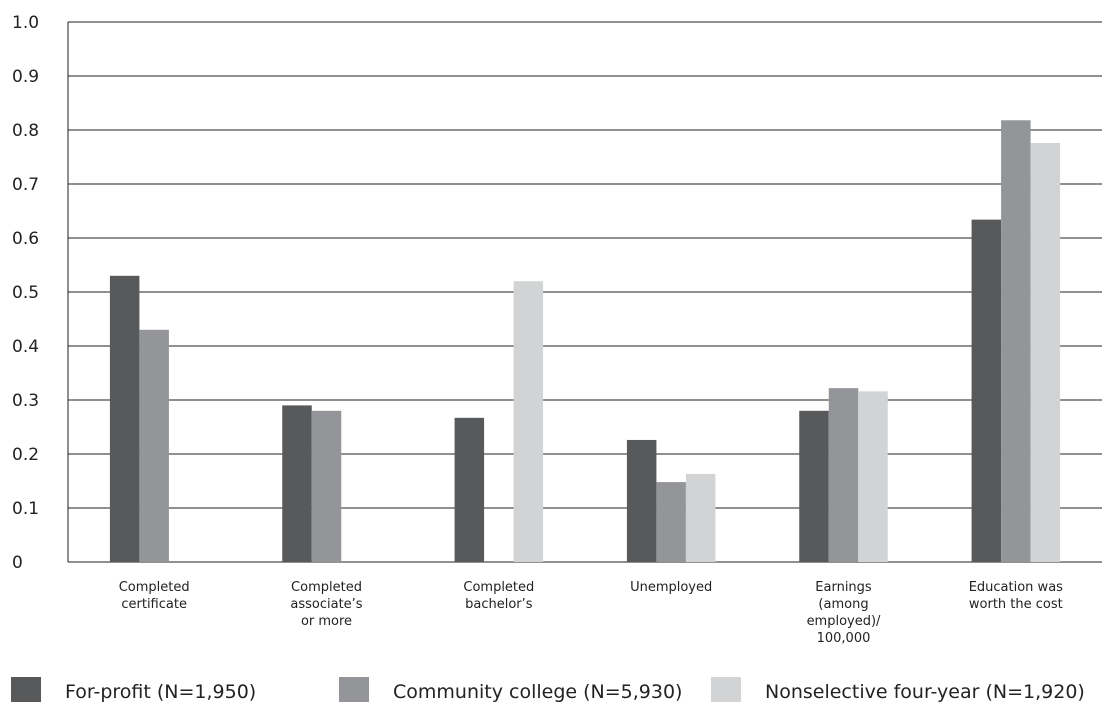  Describe the element at coordinates (25, 23) in the screenshot. I see `y-tick-label: 1.0` at that location.